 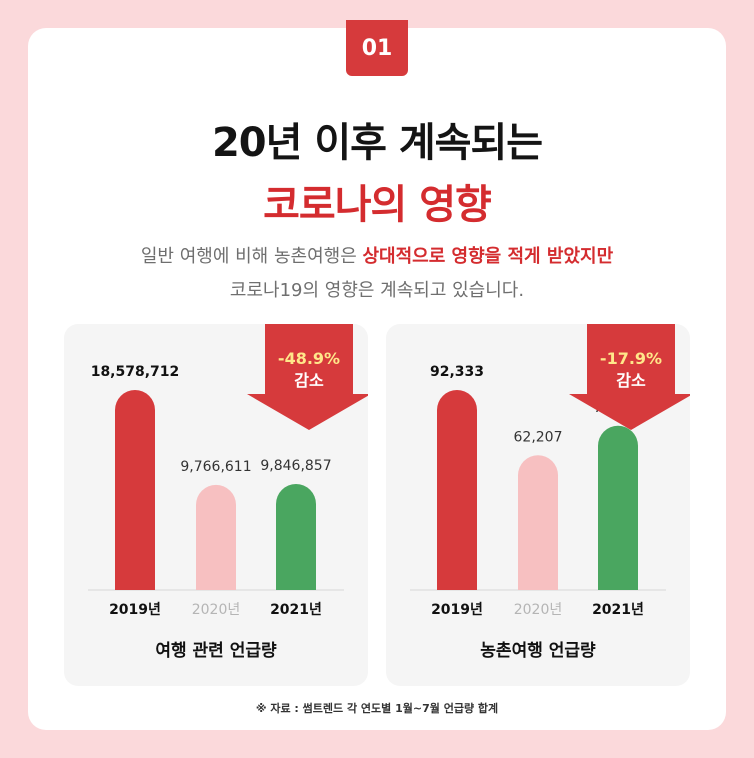 What do you see at coordinates (488, 256) in the screenshot?
I see `subtitle-highlight: 상대적으로 영향을 적게 받았지만` at bounding box center [488, 256].